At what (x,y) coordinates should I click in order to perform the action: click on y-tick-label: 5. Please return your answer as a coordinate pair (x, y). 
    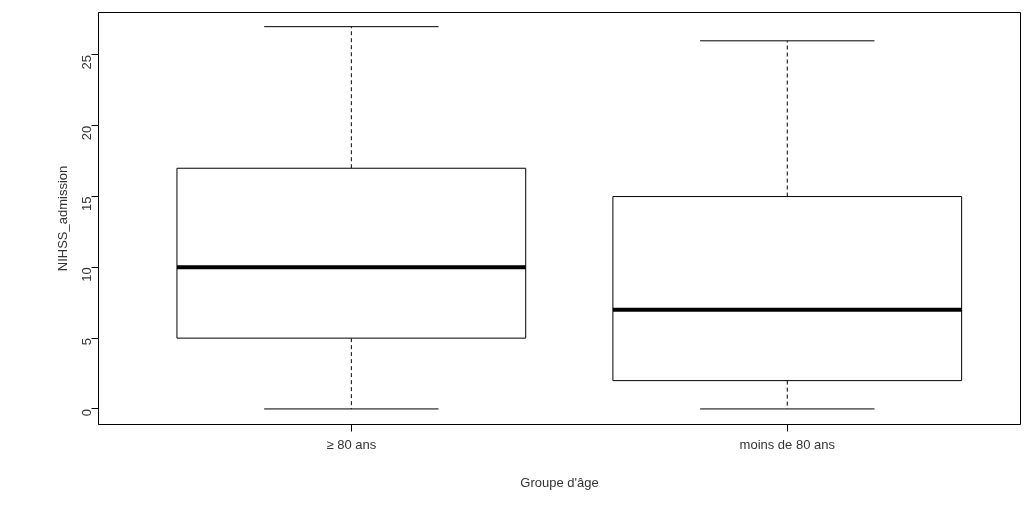
    Looking at the image, I should click on (86, 342).